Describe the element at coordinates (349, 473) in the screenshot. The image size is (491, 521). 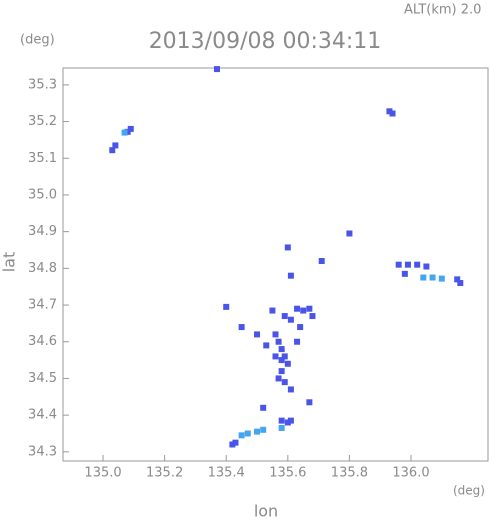
I see `x-tick-label: 135.8` at that location.